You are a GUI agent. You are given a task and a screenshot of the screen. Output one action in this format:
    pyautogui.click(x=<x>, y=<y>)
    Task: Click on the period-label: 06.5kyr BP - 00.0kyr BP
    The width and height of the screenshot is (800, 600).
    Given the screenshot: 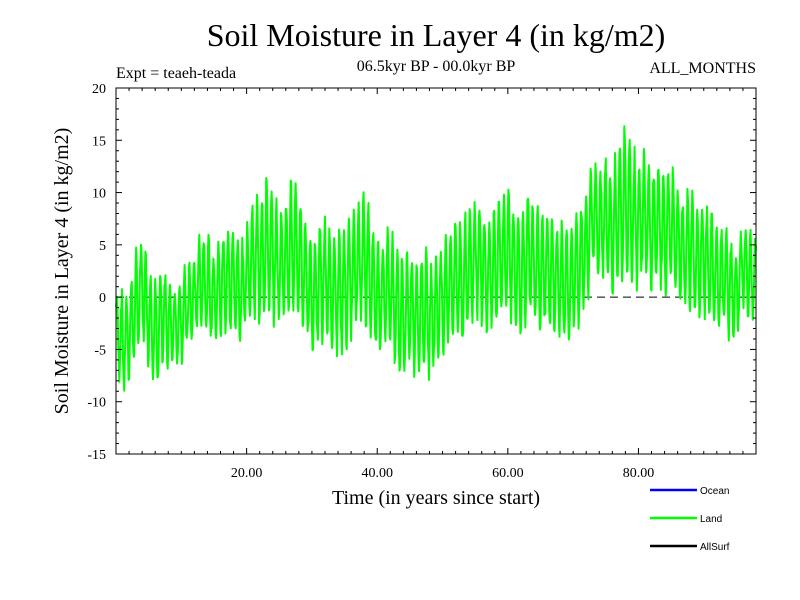 What is the action you would take?
    pyautogui.click(x=436, y=66)
    